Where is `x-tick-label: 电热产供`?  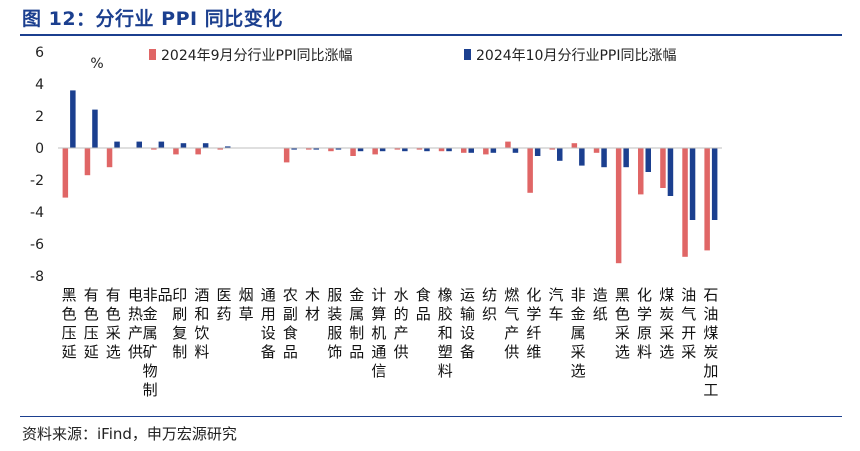 x-tick-label: 电热产供 is located at coordinates (135, 323).